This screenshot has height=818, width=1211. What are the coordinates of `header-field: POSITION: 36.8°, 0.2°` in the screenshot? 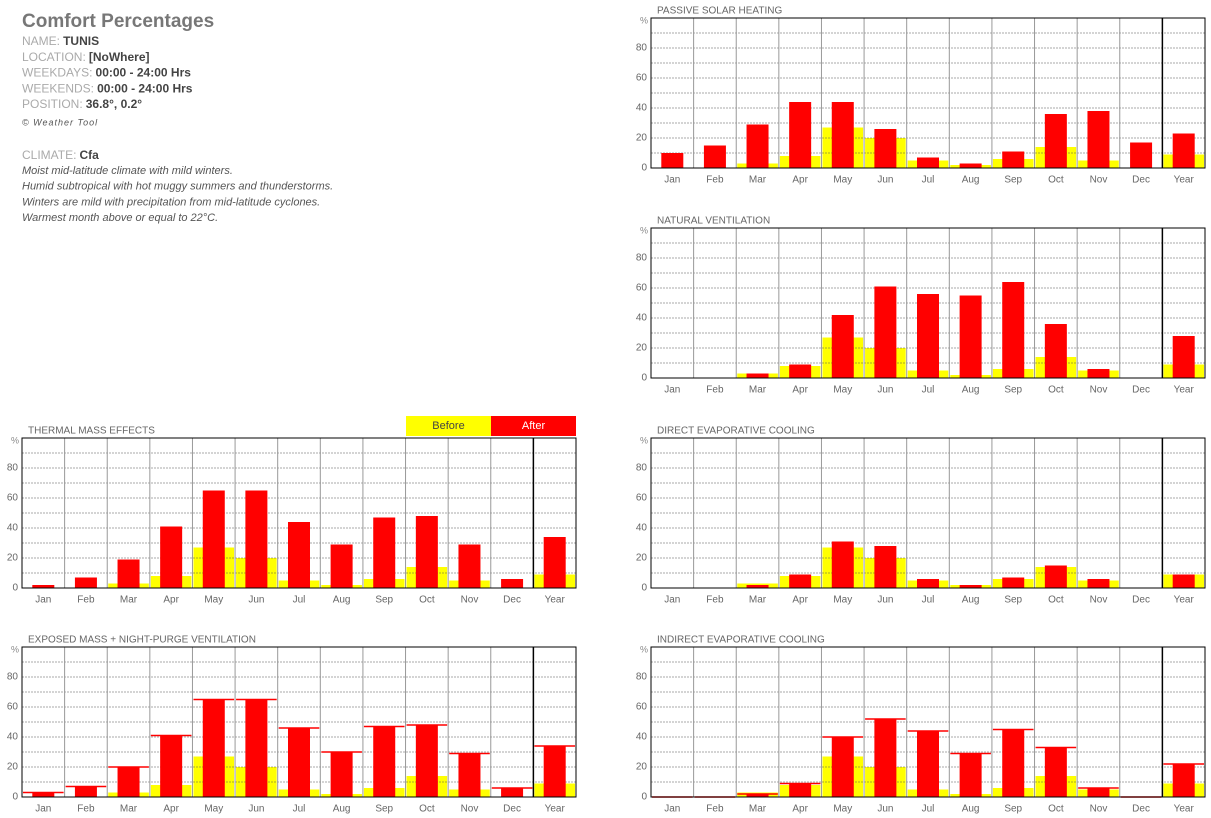 It's located at (82, 104).